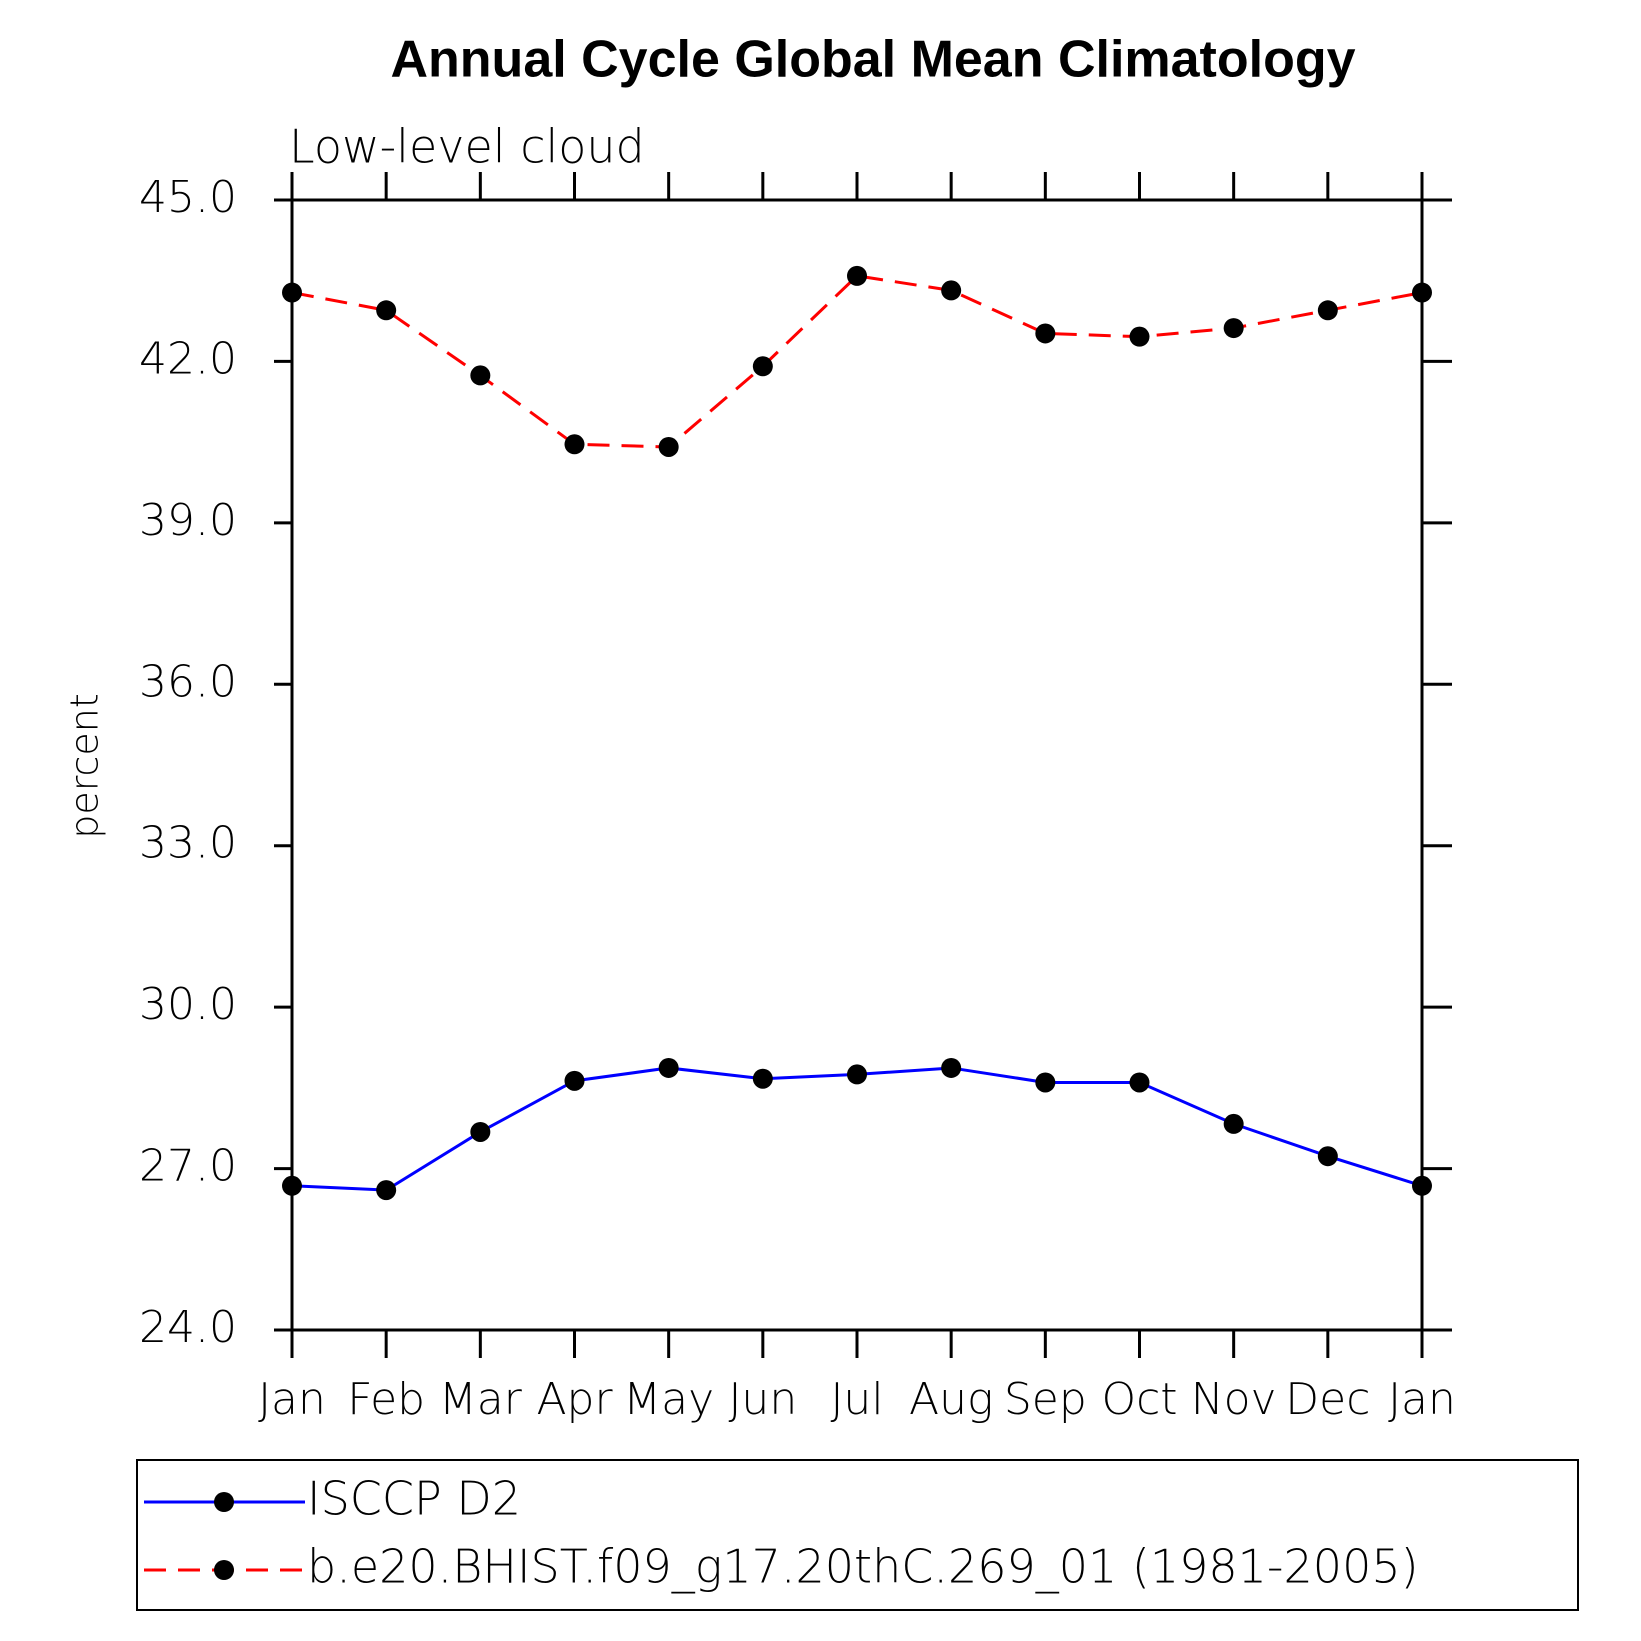 Image resolution: width=1641 pixels, height=1641 pixels. What do you see at coordinates (856, 1399) in the screenshot?
I see `x-tick-label: Jul` at bounding box center [856, 1399].